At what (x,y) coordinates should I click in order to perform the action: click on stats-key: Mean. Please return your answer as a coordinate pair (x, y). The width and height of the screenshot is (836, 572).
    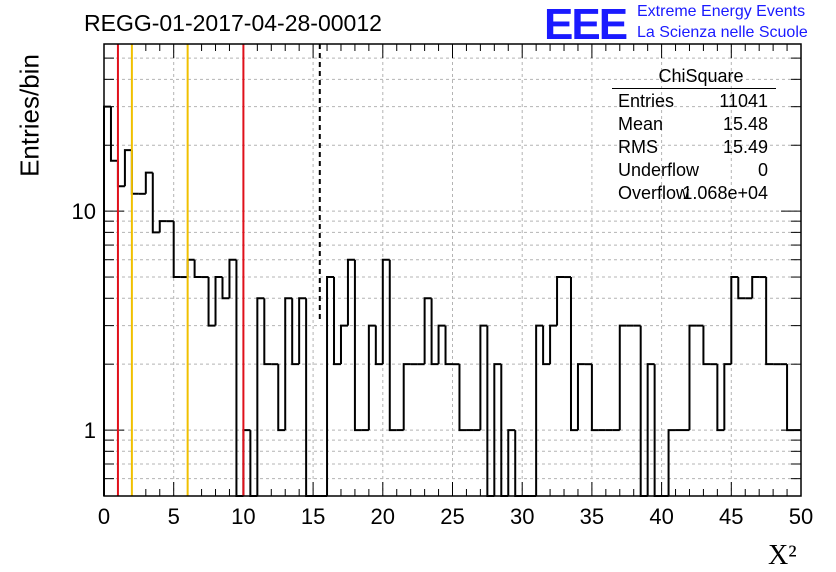
    Looking at the image, I should click on (641, 124).